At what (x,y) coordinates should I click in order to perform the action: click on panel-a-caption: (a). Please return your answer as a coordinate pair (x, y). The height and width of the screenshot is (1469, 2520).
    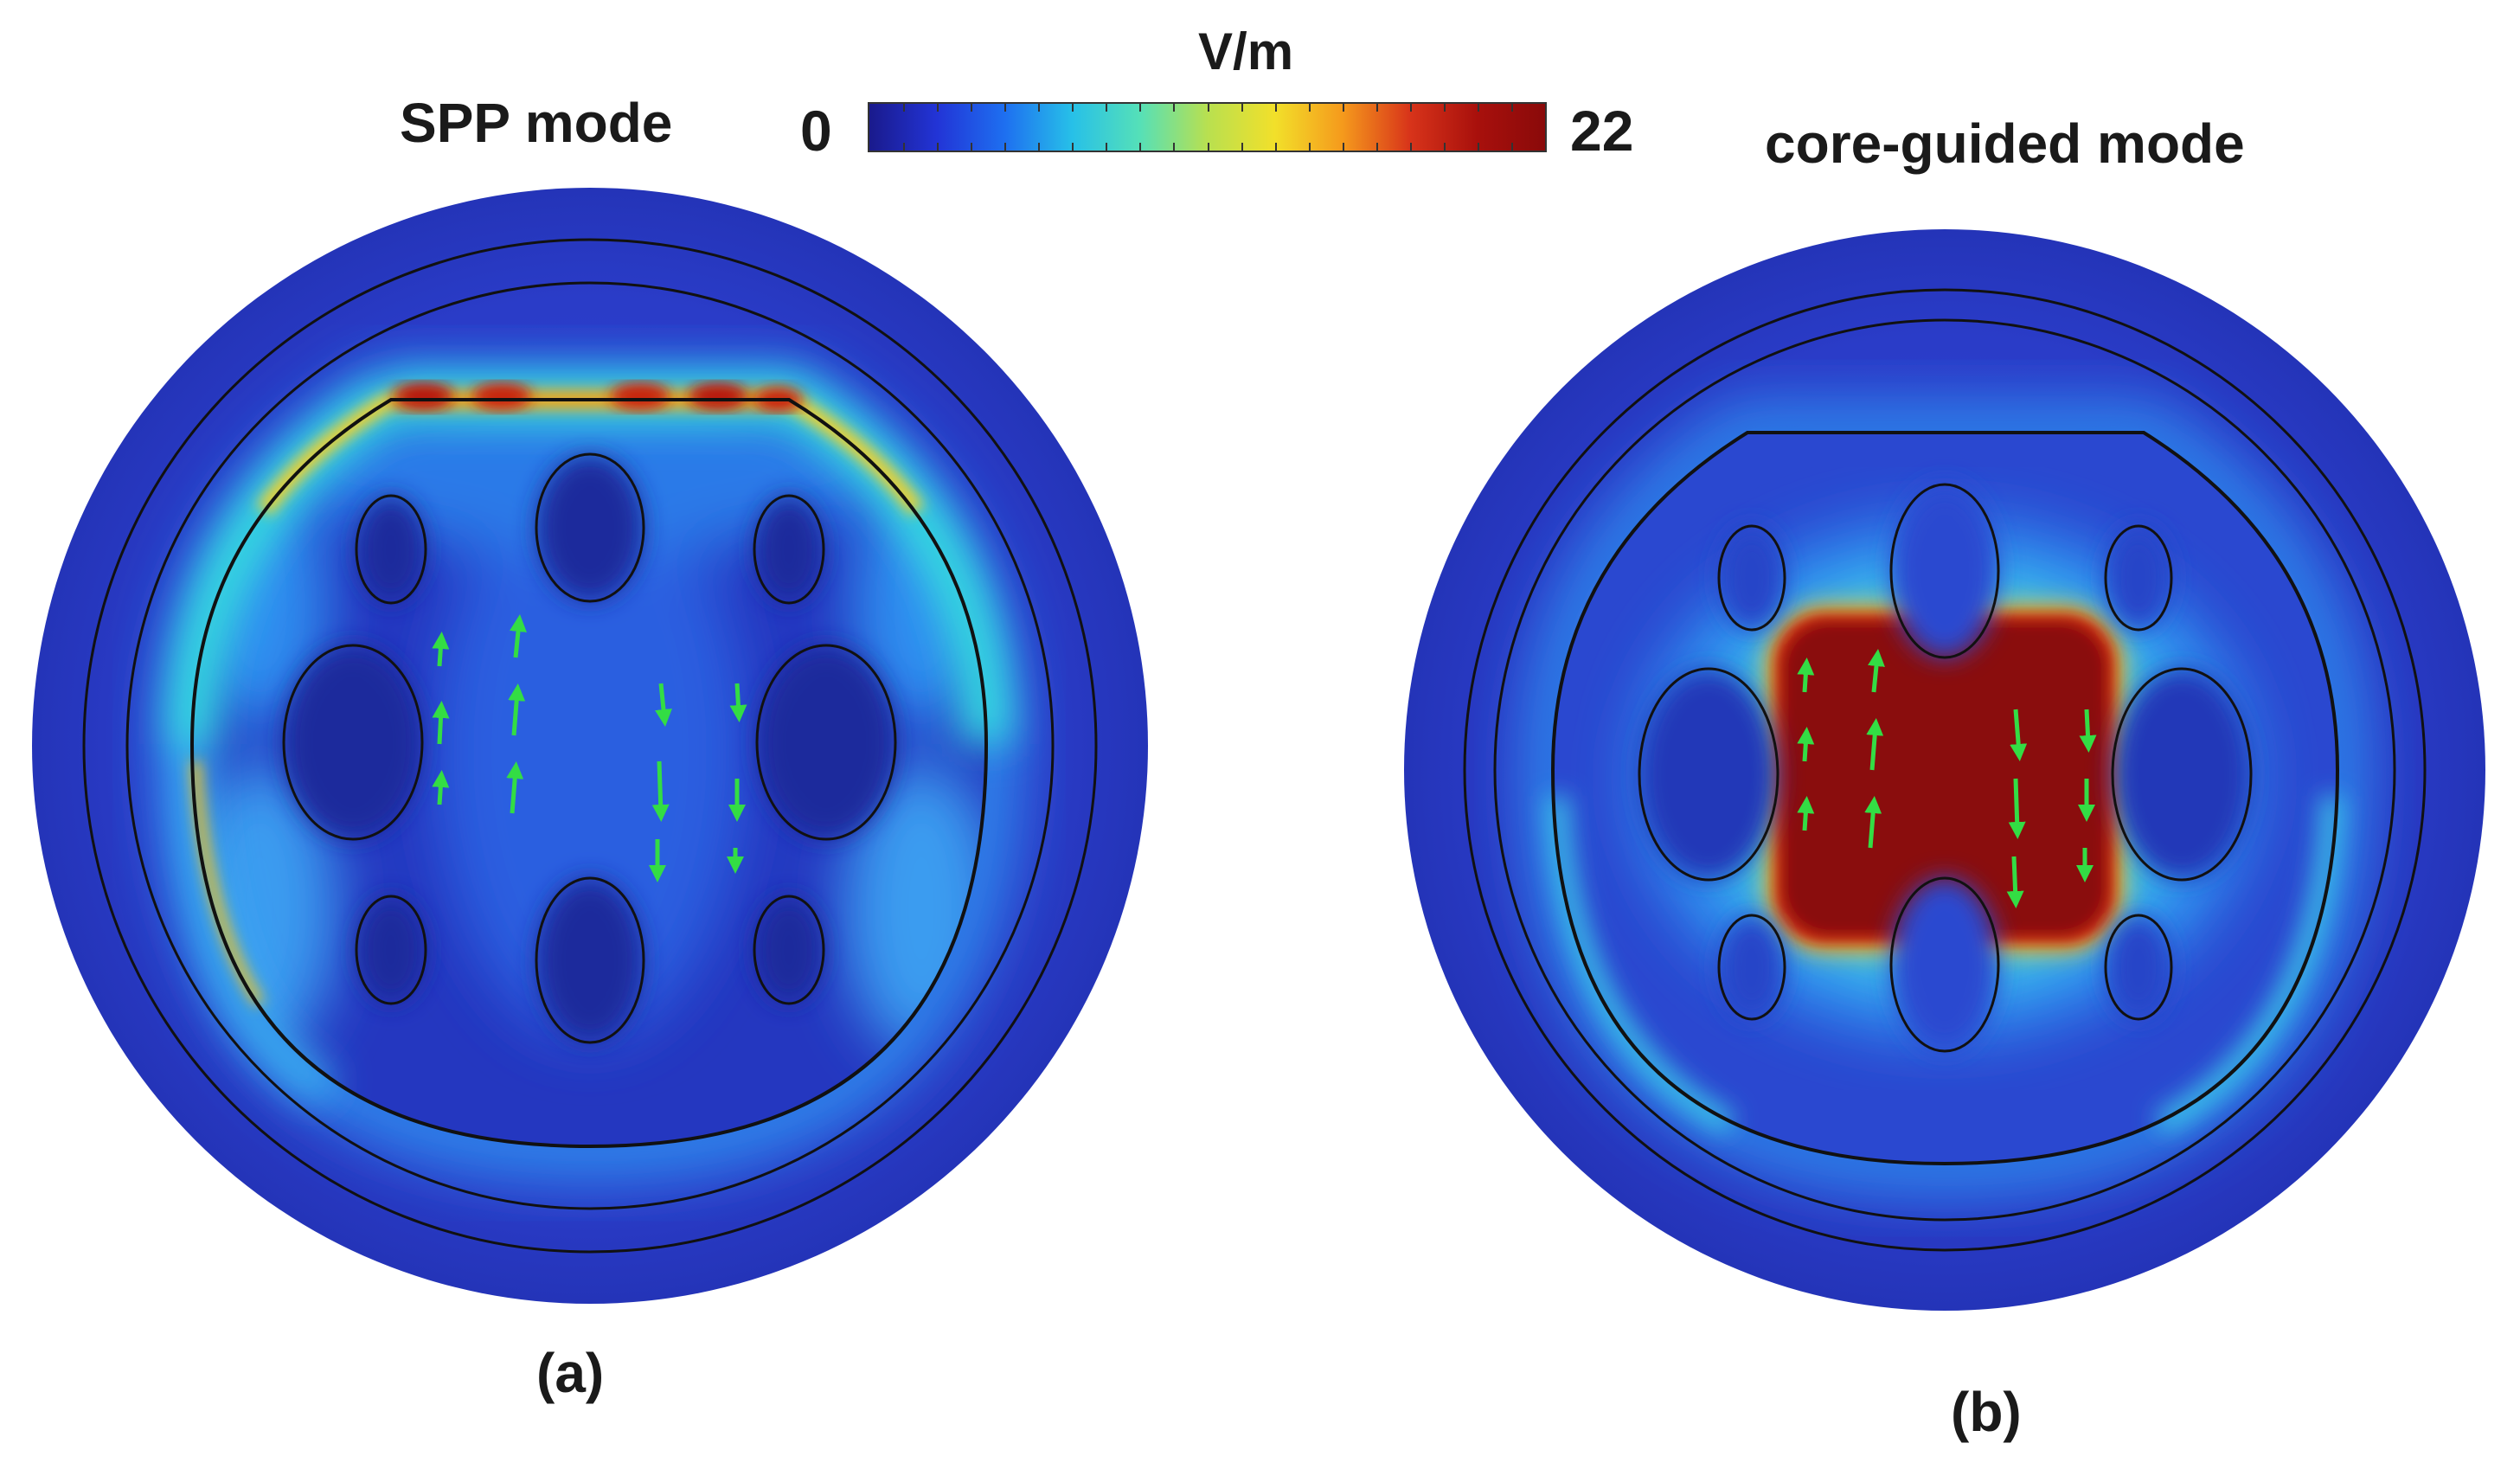
    Looking at the image, I should click on (570, 1373).